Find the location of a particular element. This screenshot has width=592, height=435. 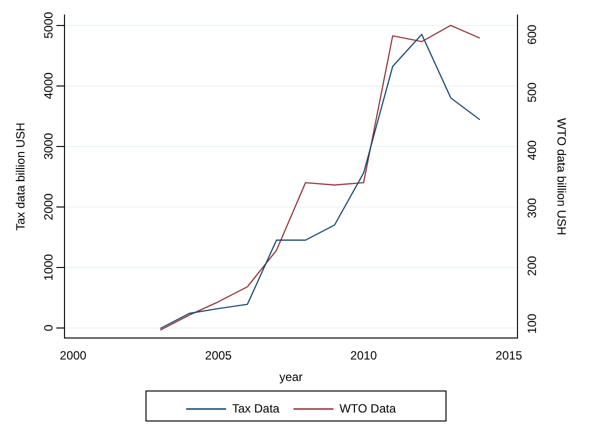

x-axis-title: year is located at coordinates (291, 377).